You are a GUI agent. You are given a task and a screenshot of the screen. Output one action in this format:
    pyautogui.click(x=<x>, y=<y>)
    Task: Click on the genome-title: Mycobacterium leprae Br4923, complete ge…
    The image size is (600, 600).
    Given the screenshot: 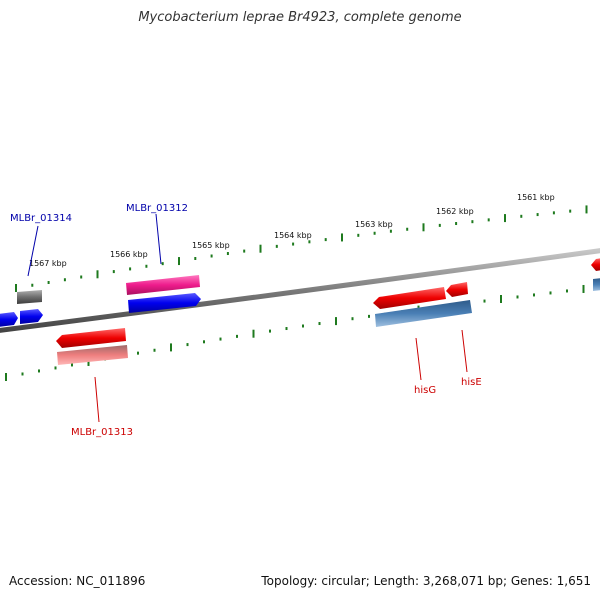 What is the action you would take?
    pyautogui.click(x=300, y=17)
    